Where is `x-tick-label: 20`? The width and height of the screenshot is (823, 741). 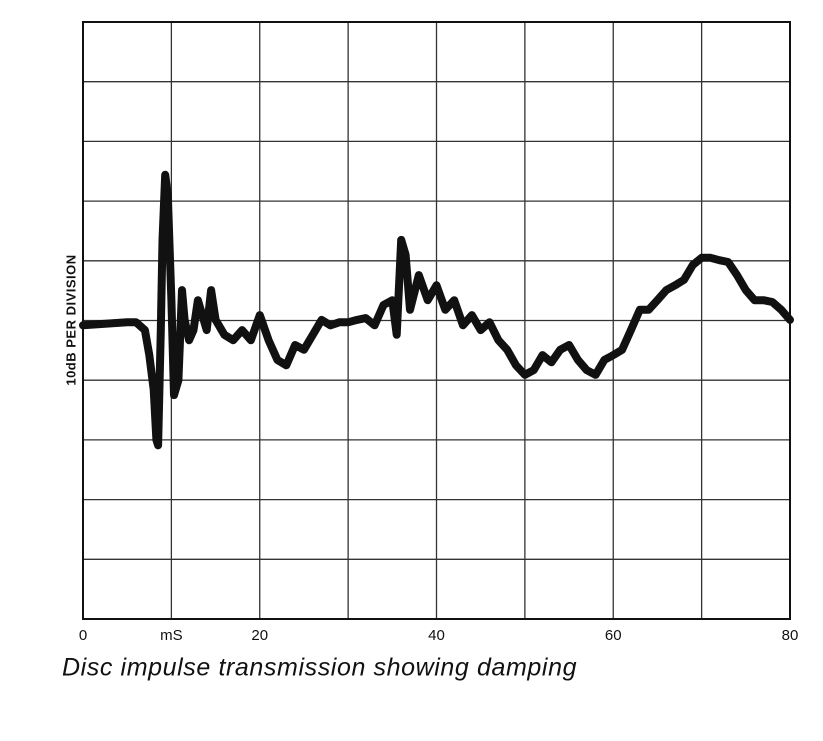
x-tick-label: 20 is located at coordinates (259, 635).